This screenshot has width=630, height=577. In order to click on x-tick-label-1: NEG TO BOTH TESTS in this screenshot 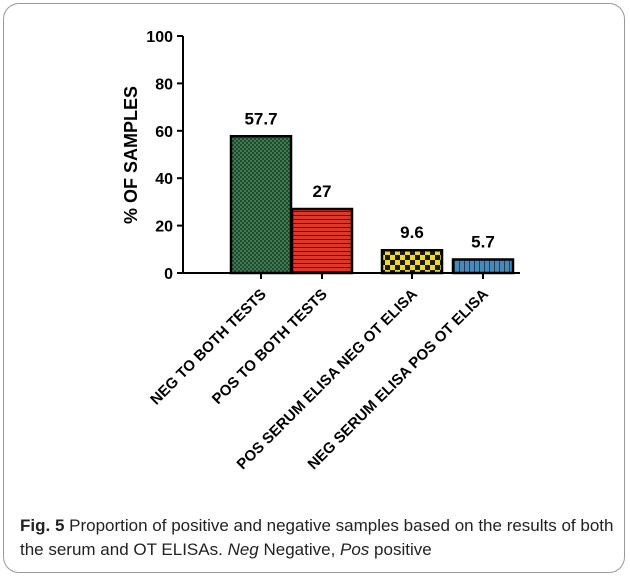, I will do `click(208, 347)`.